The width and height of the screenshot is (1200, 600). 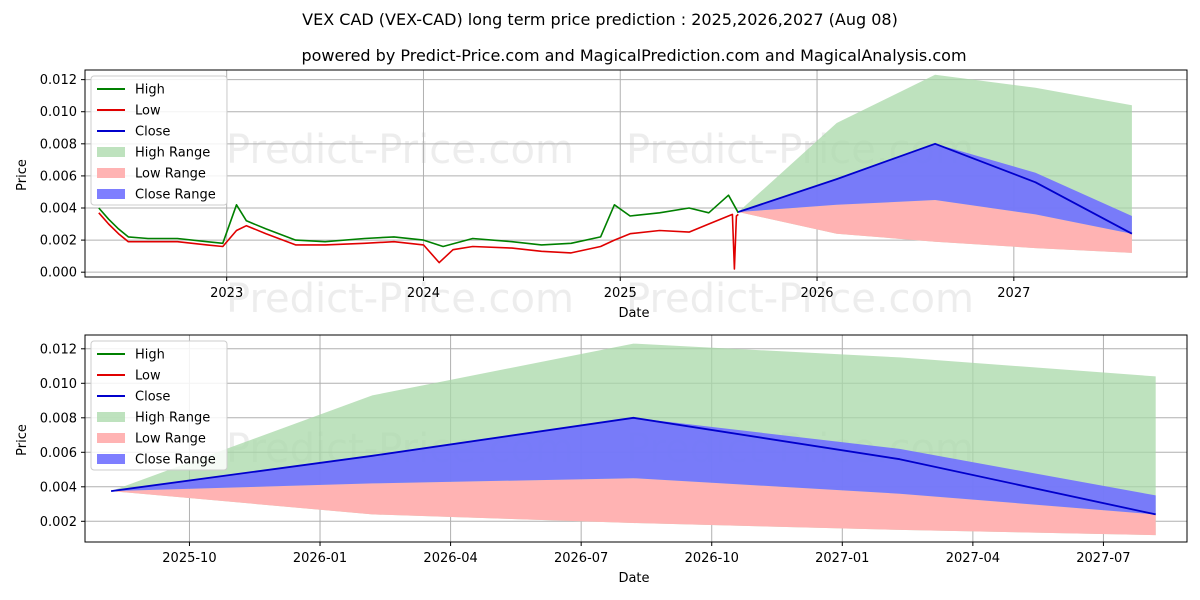 I want to click on x-tick-label: 2025-10, so click(x=189, y=558).